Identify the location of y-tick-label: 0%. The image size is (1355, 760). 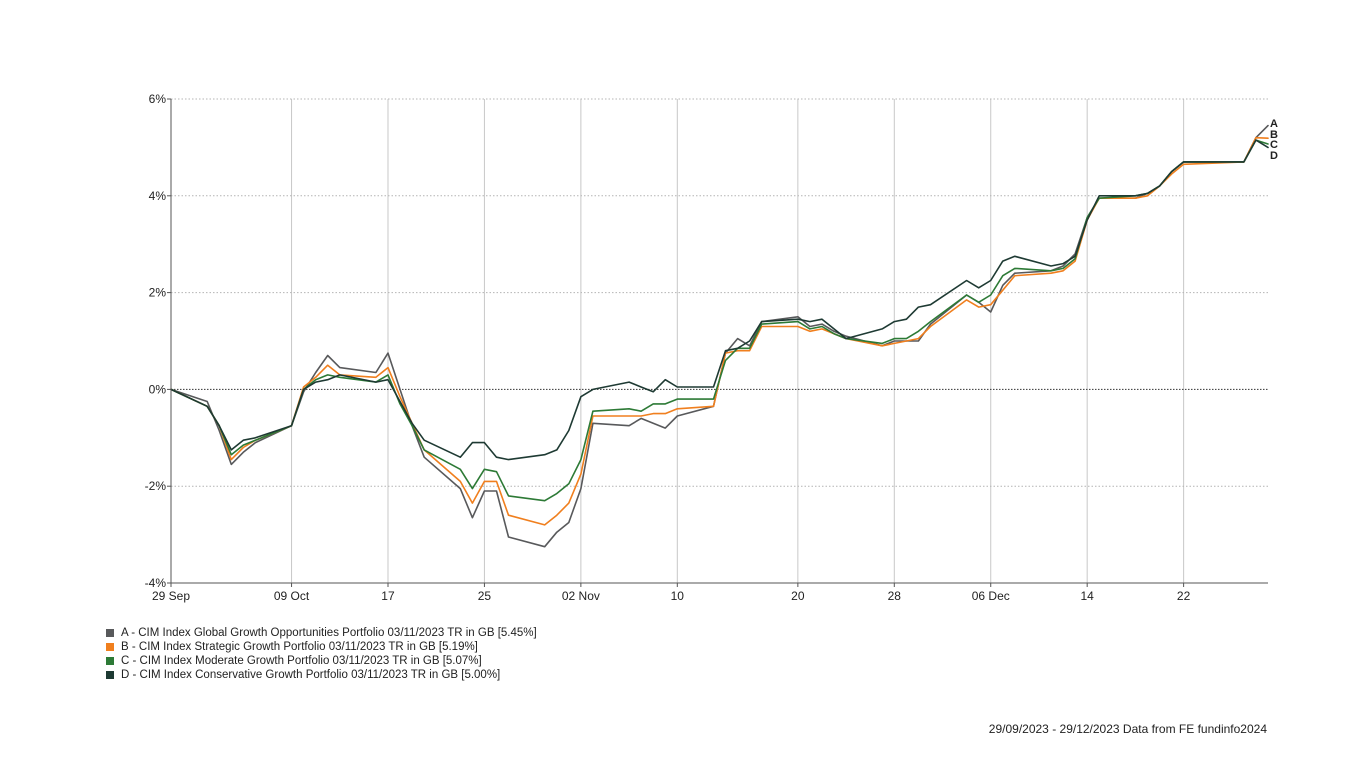
(158, 389).